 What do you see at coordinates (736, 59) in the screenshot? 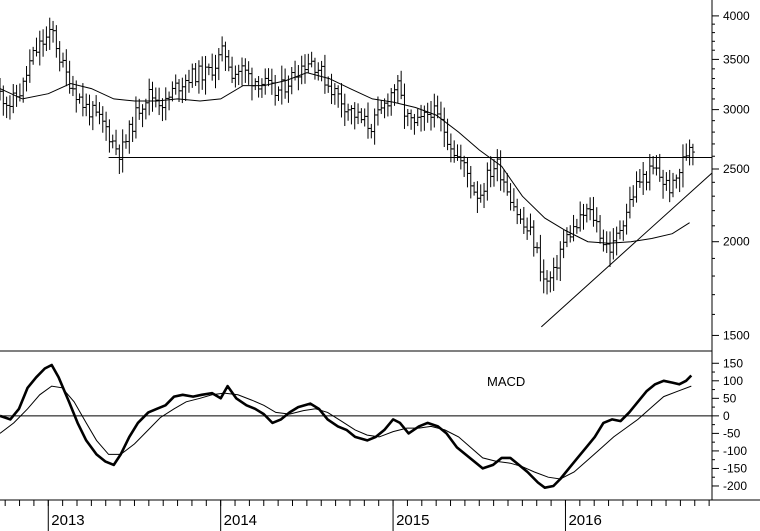
I see `price-axis-label: 3500` at bounding box center [736, 59].